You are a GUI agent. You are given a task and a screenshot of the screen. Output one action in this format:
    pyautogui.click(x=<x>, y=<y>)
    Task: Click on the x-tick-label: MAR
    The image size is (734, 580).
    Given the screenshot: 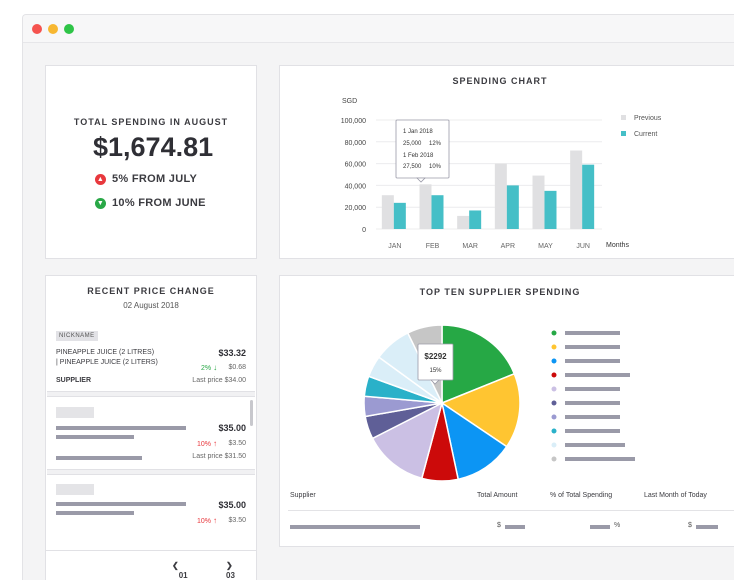 What is the action you would take?
    pyautogui.click(x=470, y=246)
    